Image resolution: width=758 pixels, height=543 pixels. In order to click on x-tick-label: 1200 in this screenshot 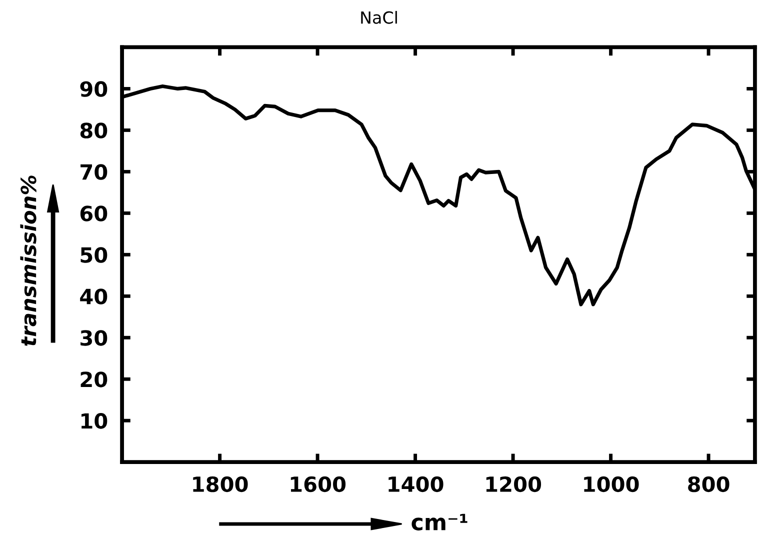, I will do `click(514, 484)`.